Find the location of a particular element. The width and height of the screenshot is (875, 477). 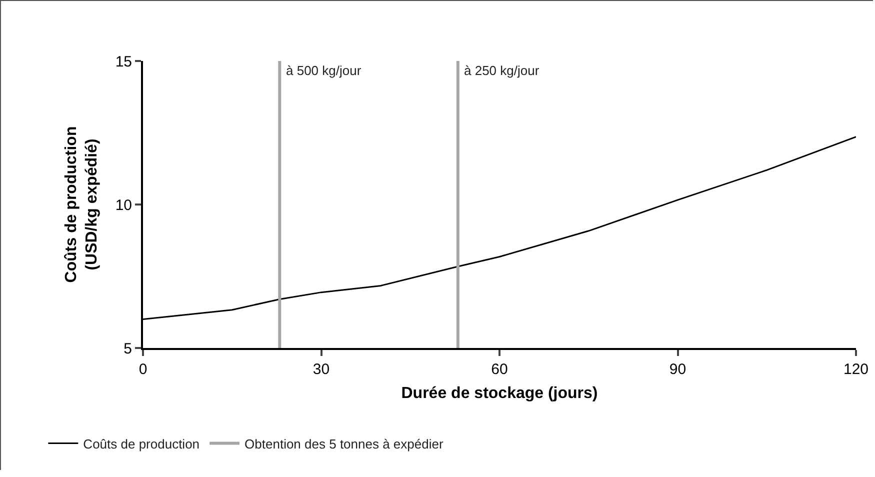

y-tick-label: 5 is located at coordinates (128, 349).